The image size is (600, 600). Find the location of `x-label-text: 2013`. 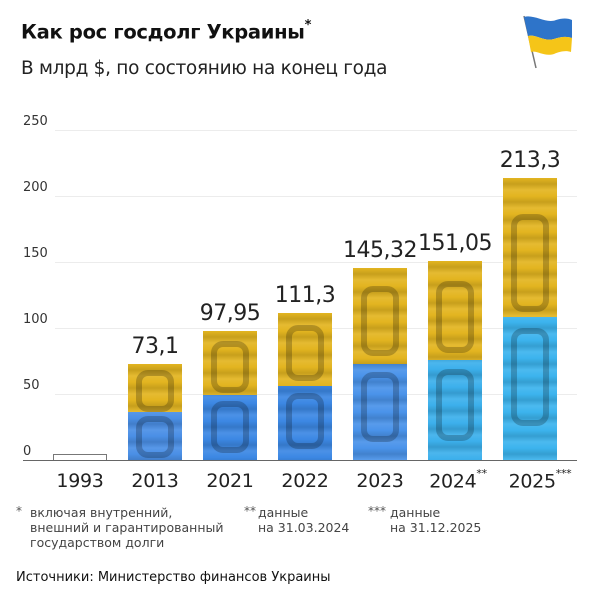

x-label-text: 2013 is located at coordinates (155, 481).